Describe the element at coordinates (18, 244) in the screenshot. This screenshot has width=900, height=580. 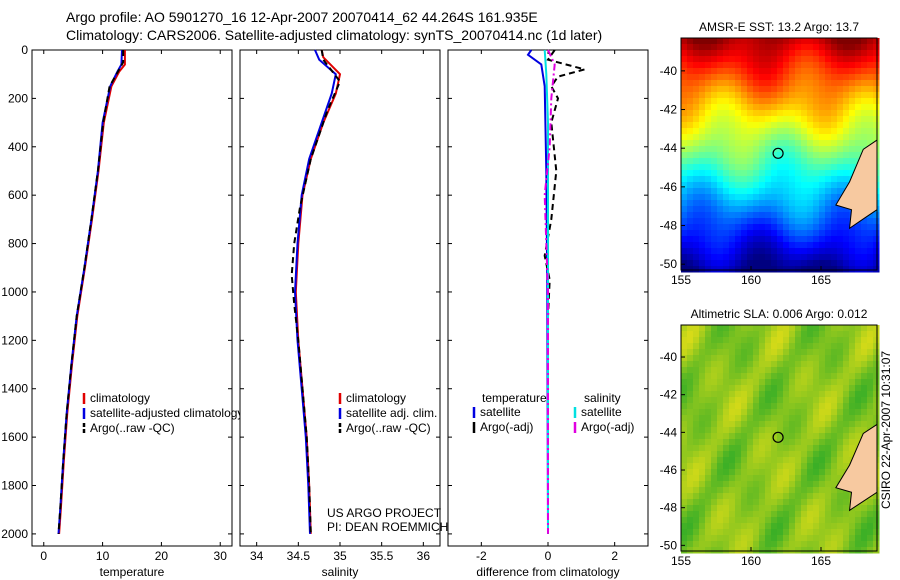
I see `y-tick-label: 800` at that location.